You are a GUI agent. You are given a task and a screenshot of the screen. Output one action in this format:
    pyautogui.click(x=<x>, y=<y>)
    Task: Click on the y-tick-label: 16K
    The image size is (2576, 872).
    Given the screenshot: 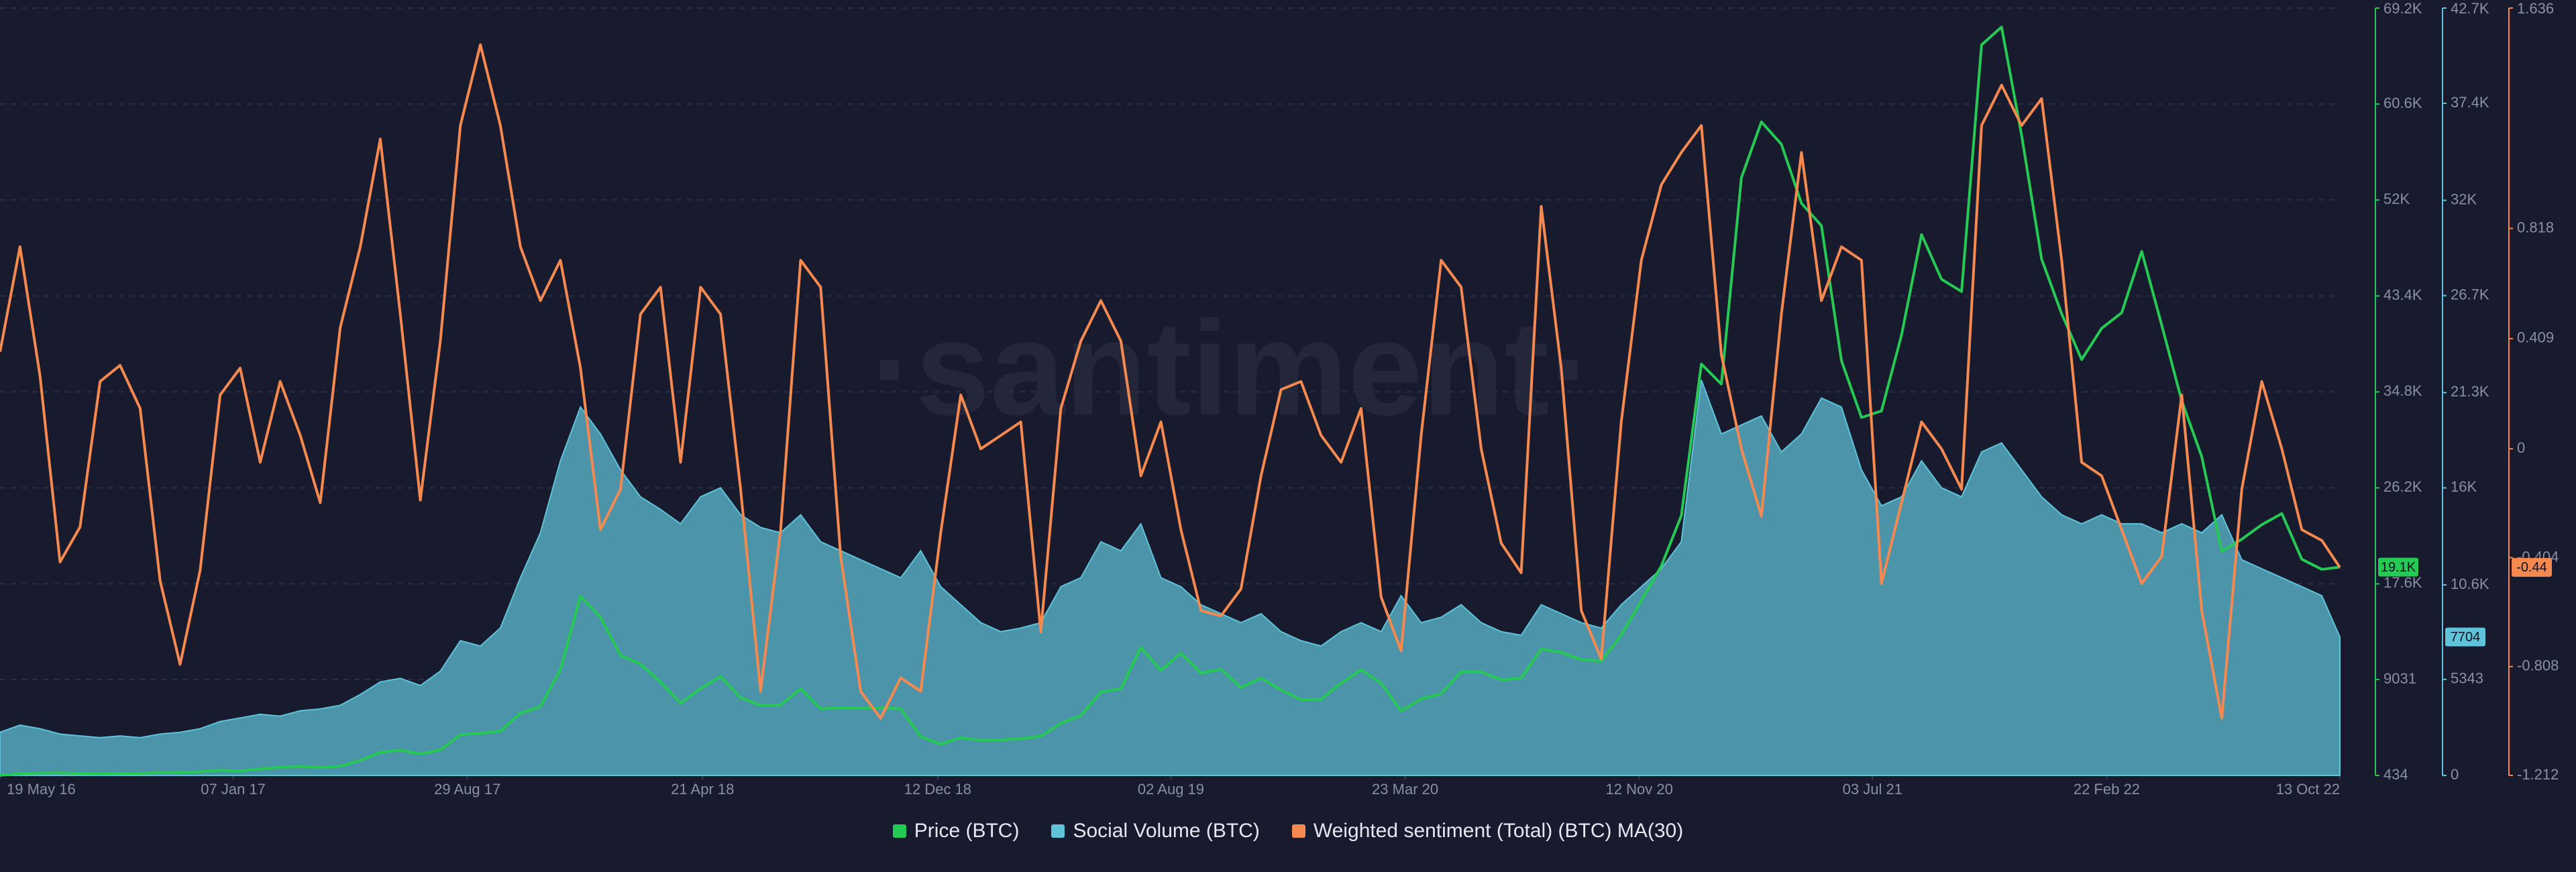 What is the action you would take?
    pyautogui.click(x=2464, y=487)
    